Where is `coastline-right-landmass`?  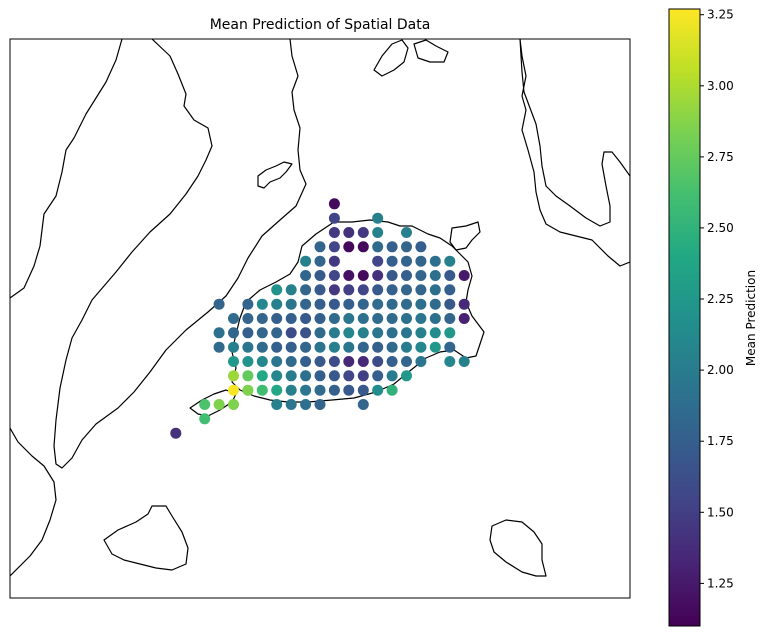
coastline-right-landmass is located at coordinates (574, 153).